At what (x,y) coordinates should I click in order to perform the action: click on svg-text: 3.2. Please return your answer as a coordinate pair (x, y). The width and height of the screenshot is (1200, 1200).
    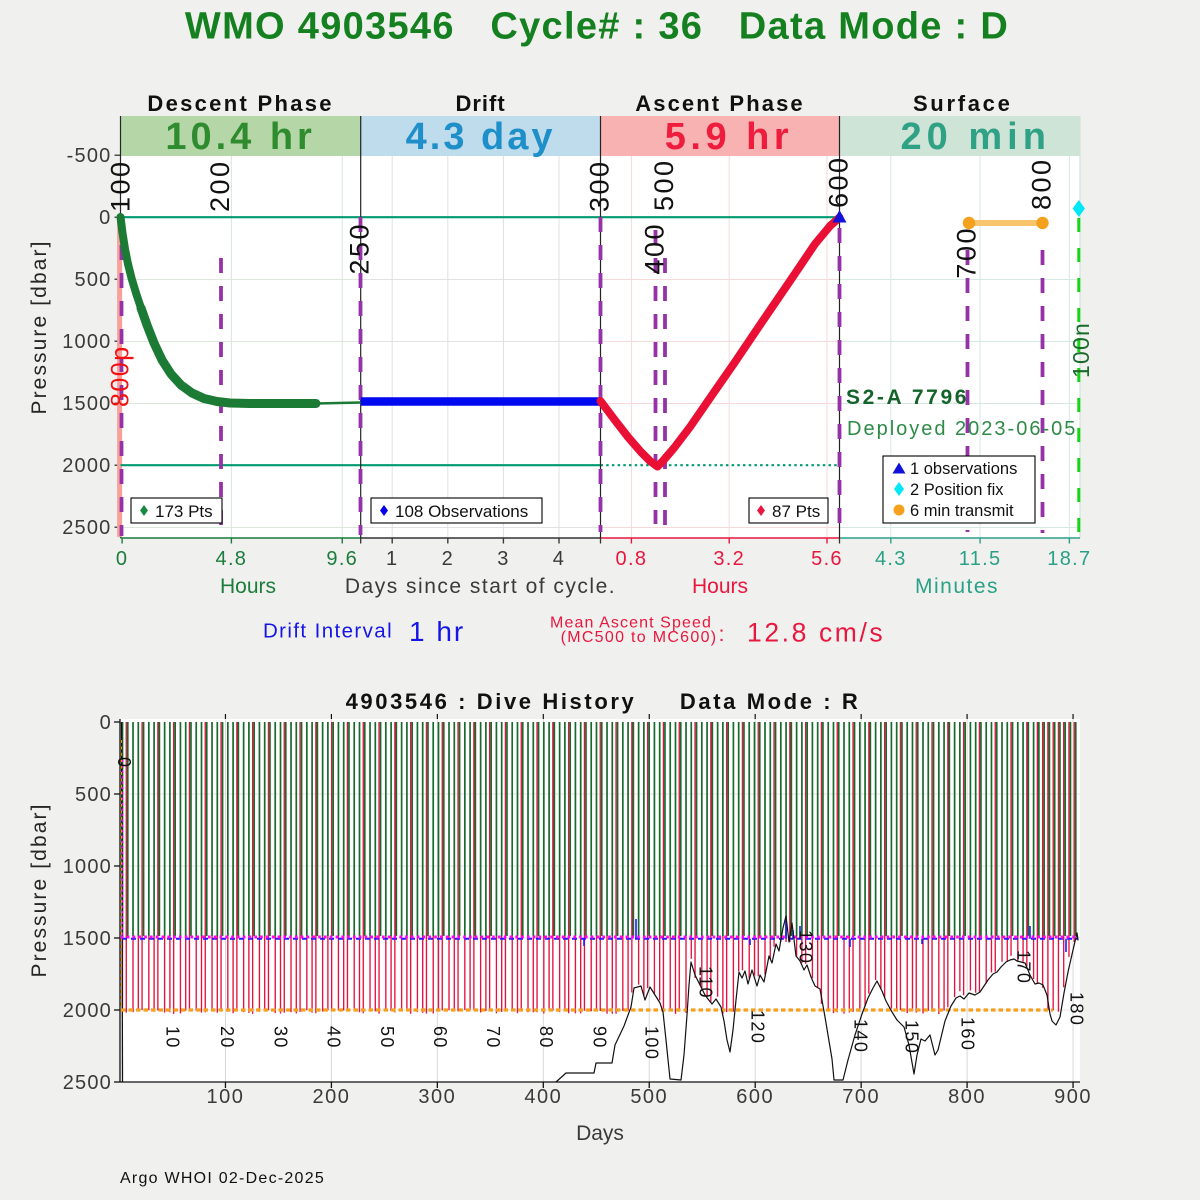
    Looking at the image, I should click on (729, 559).